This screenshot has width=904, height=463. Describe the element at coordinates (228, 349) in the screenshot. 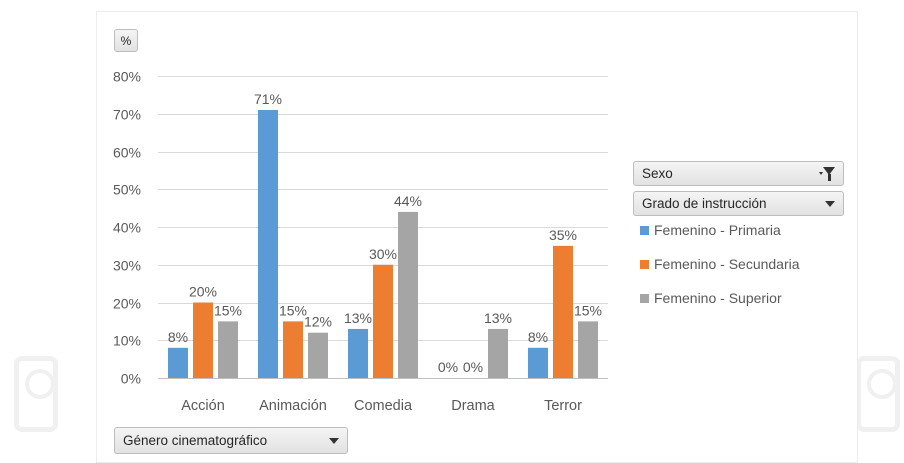

I see `bar-acción-3` at that location.